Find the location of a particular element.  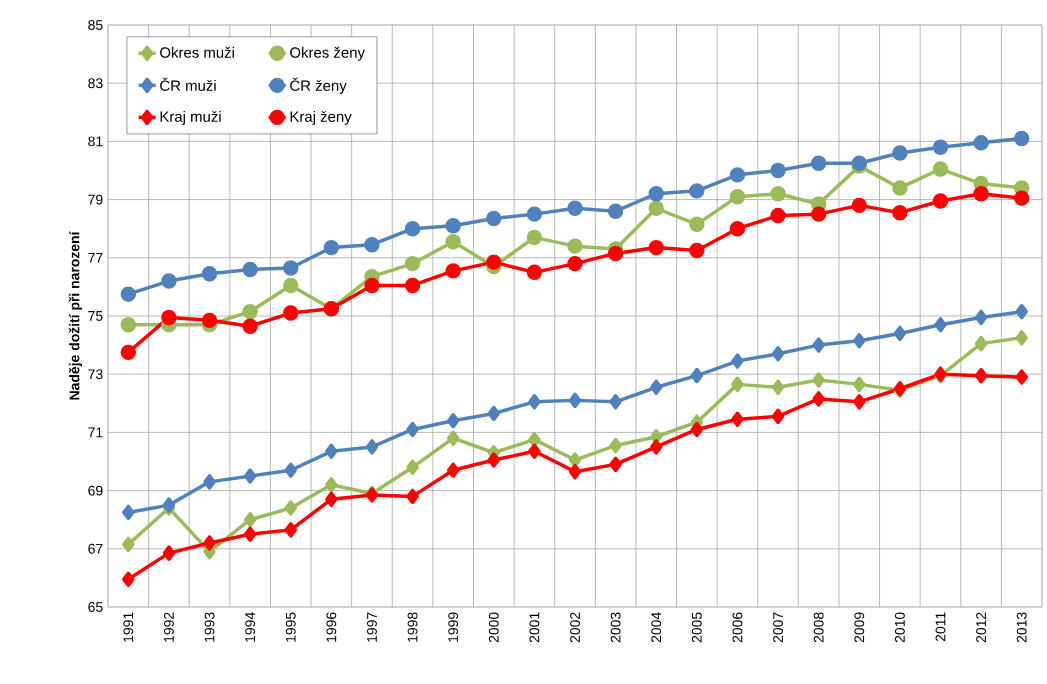

legend-label: Kraj ženy is located at coordinates (321, 117).